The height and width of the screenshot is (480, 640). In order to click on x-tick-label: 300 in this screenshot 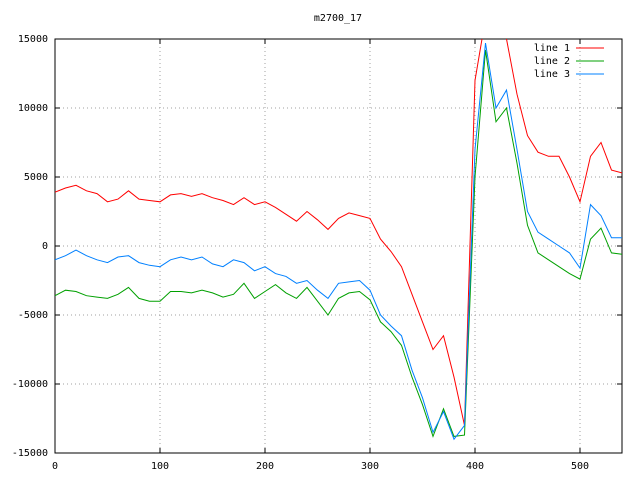, I will do `click(370, 466)`.